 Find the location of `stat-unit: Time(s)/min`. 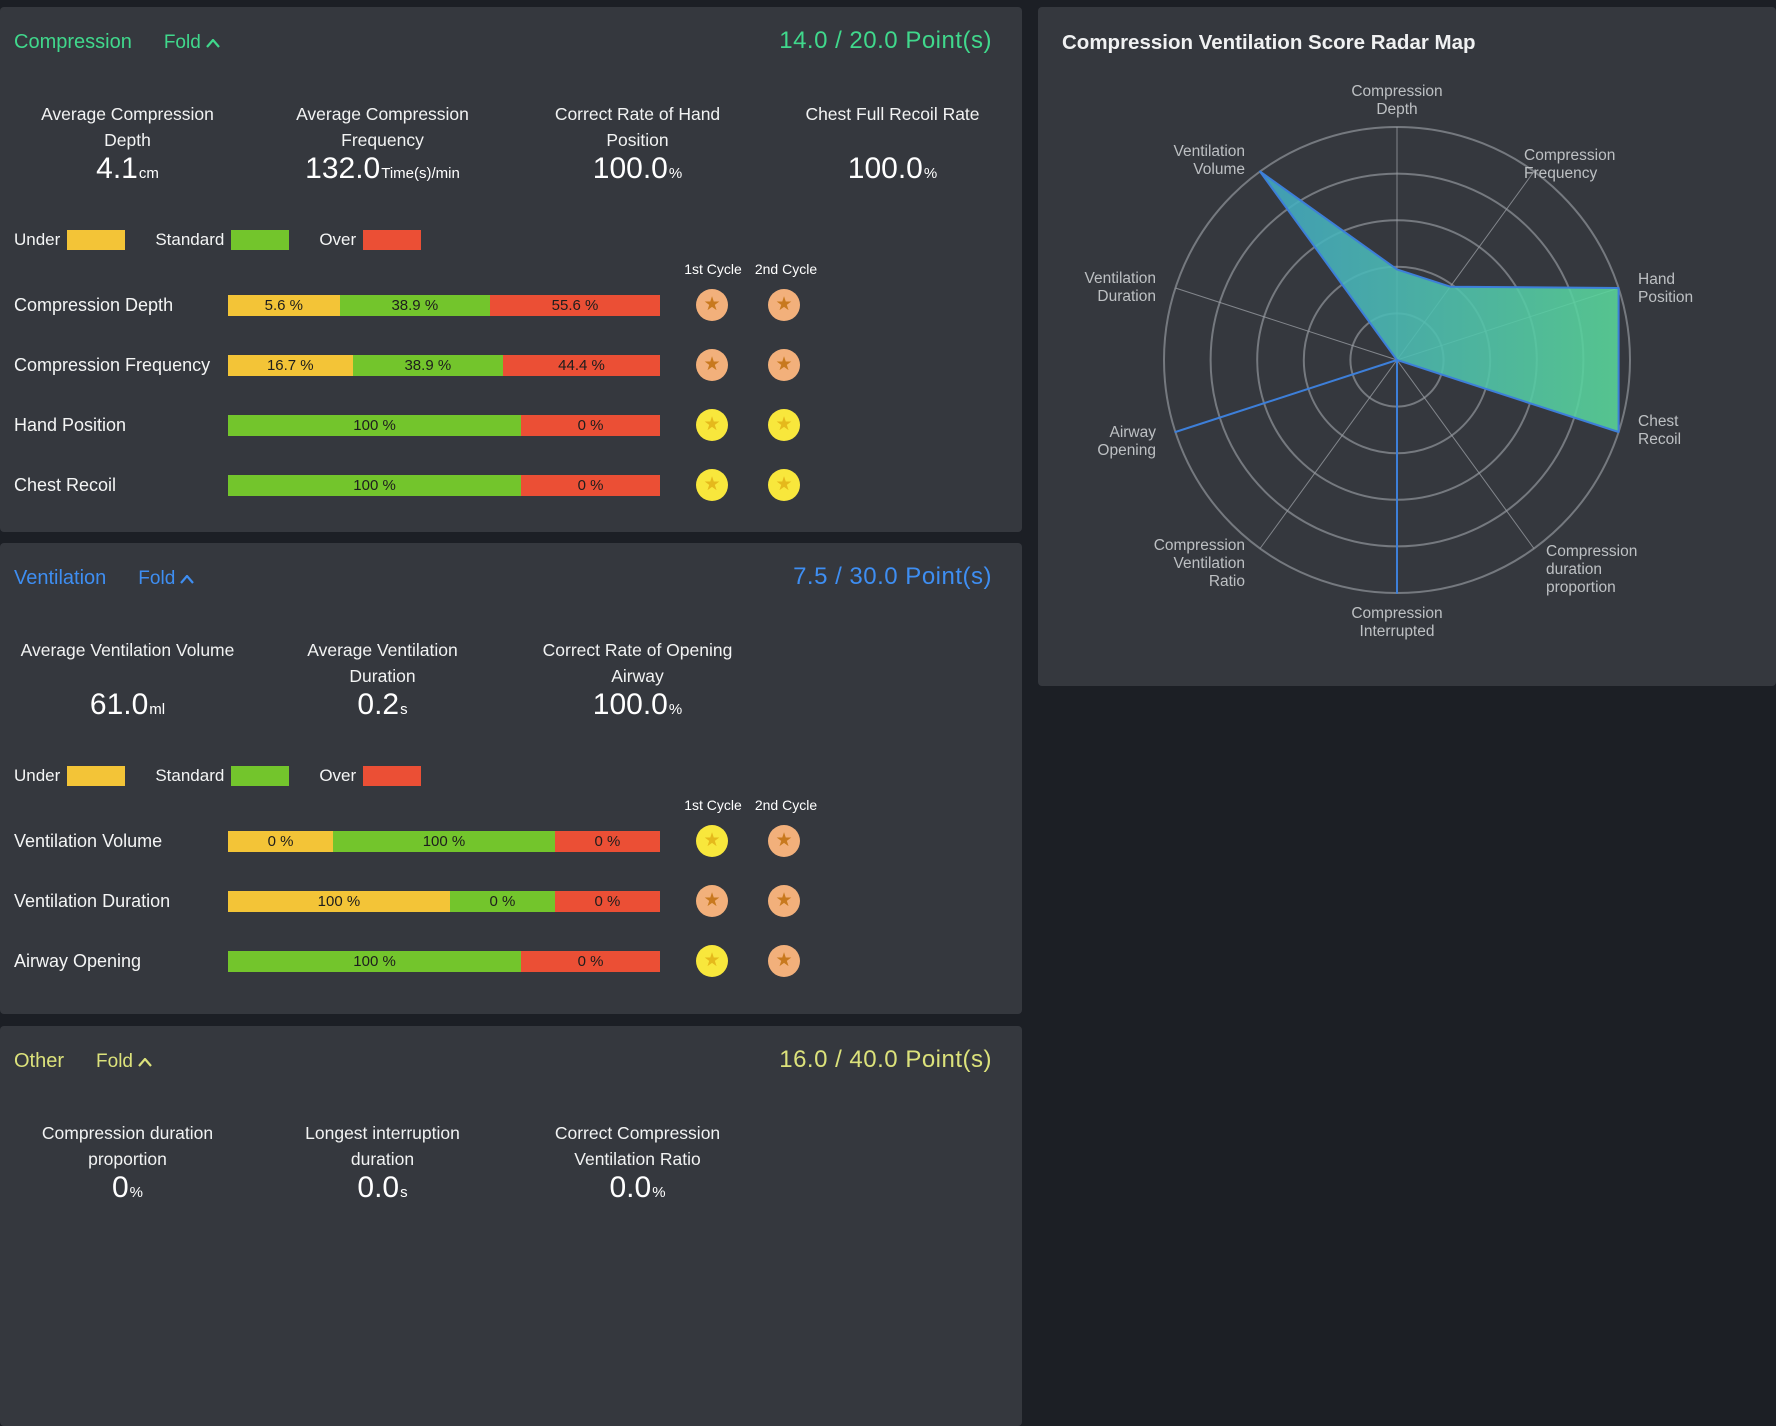

stat-unit: Time(s)/min is located at coordinates (420, 173).